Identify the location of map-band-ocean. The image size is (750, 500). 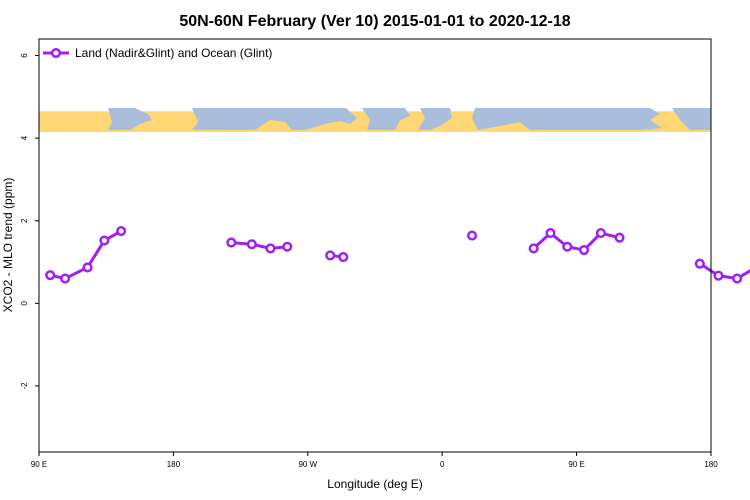
(409, 119).